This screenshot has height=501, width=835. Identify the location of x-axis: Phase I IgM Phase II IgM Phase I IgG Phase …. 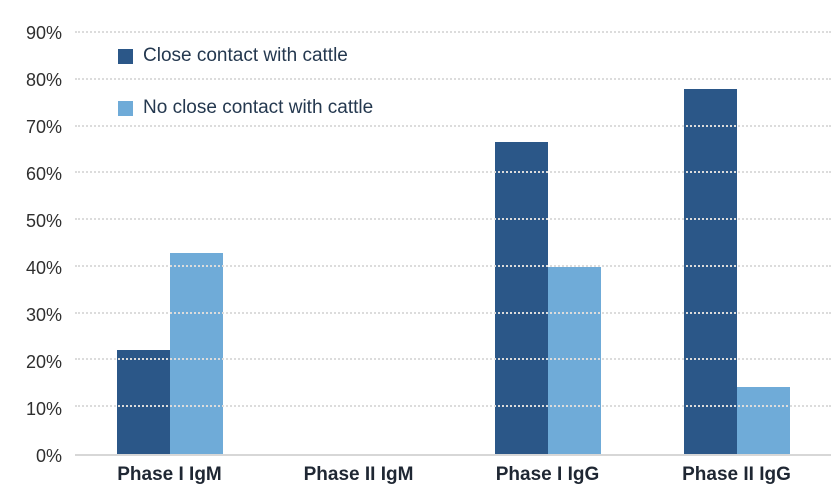
(453, 475).